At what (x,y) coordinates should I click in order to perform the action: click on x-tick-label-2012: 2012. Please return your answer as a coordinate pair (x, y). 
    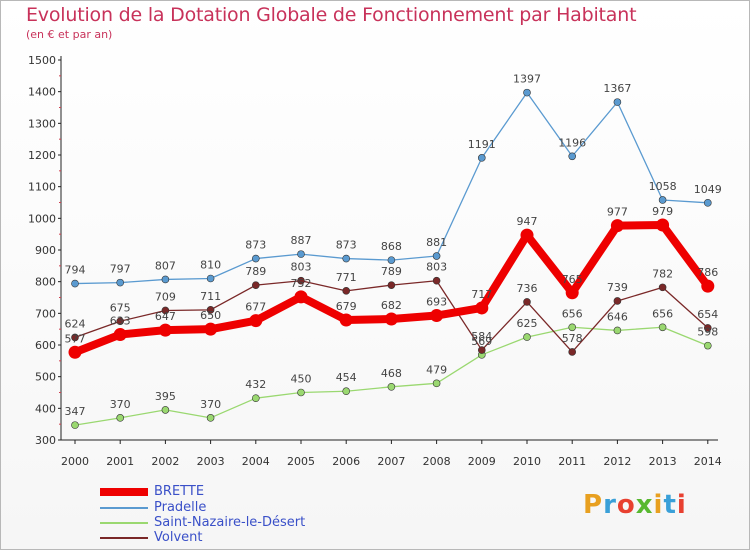
    Looking at the image, I should click on (617, 461).